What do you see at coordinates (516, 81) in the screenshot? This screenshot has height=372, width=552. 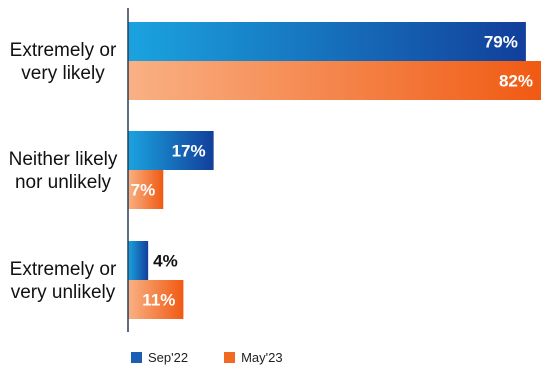 I see `data-label: 82%` at bounding box center [516, 81].